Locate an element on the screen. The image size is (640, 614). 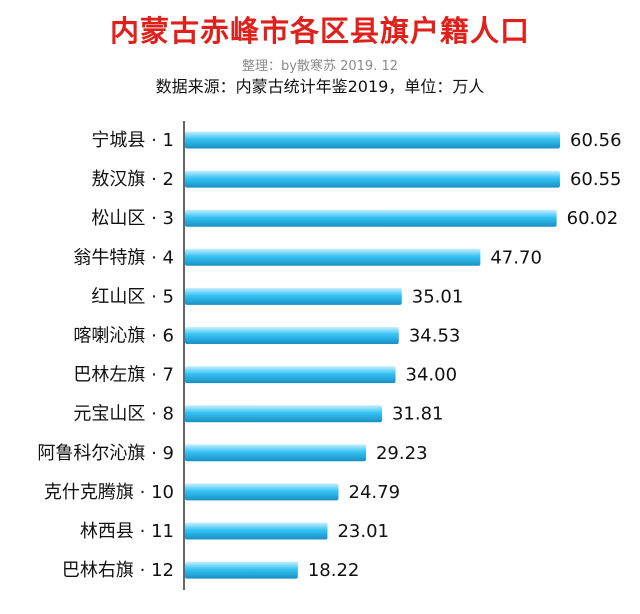
value-label: 23.01 is located at coordinates (363, 531).